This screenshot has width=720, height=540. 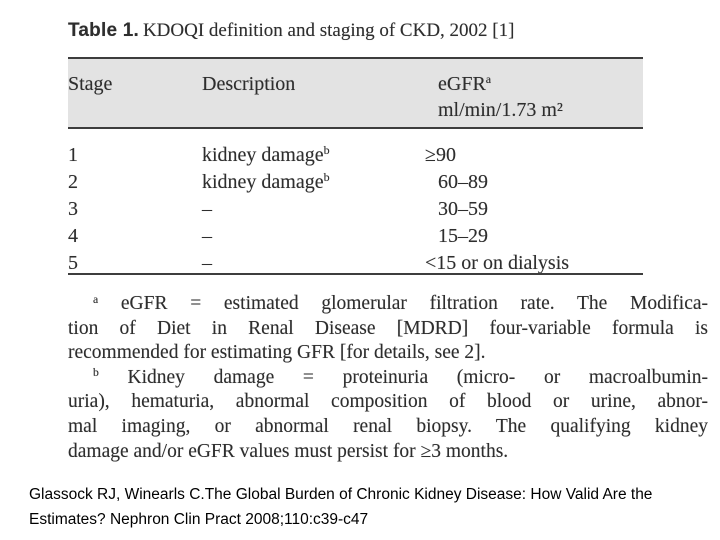 I want to click on table-rule-bottom, so click(x=355, y=274).